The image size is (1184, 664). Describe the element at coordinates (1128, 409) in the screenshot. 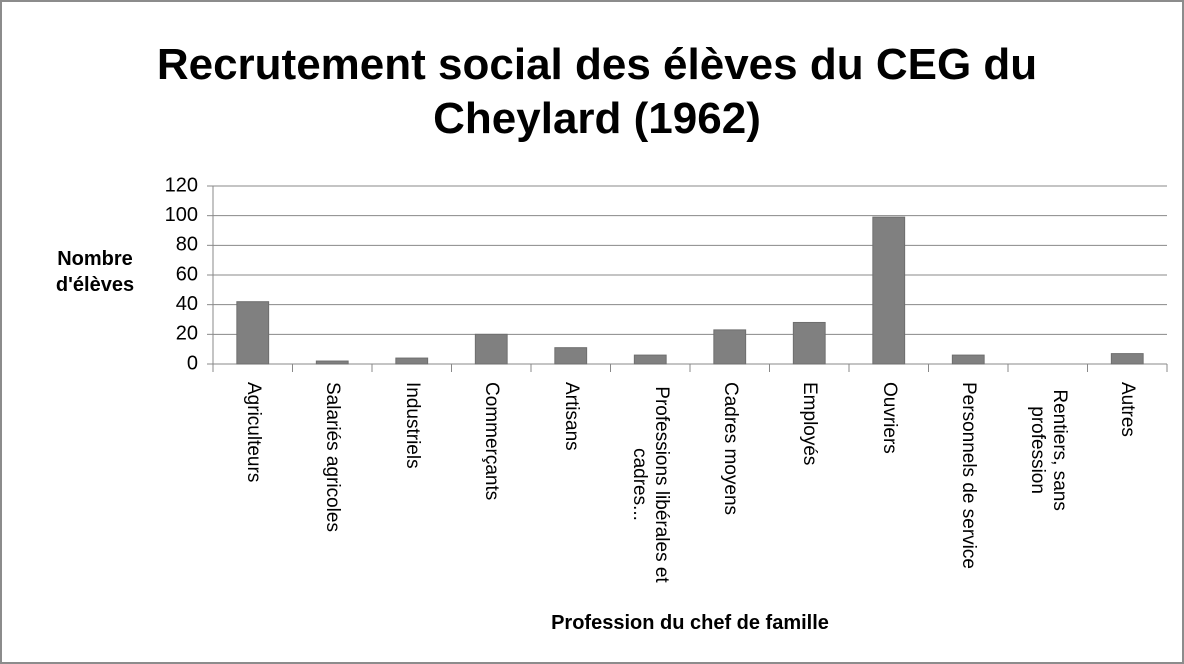

I see `x-tick-label: Autres` at that location.